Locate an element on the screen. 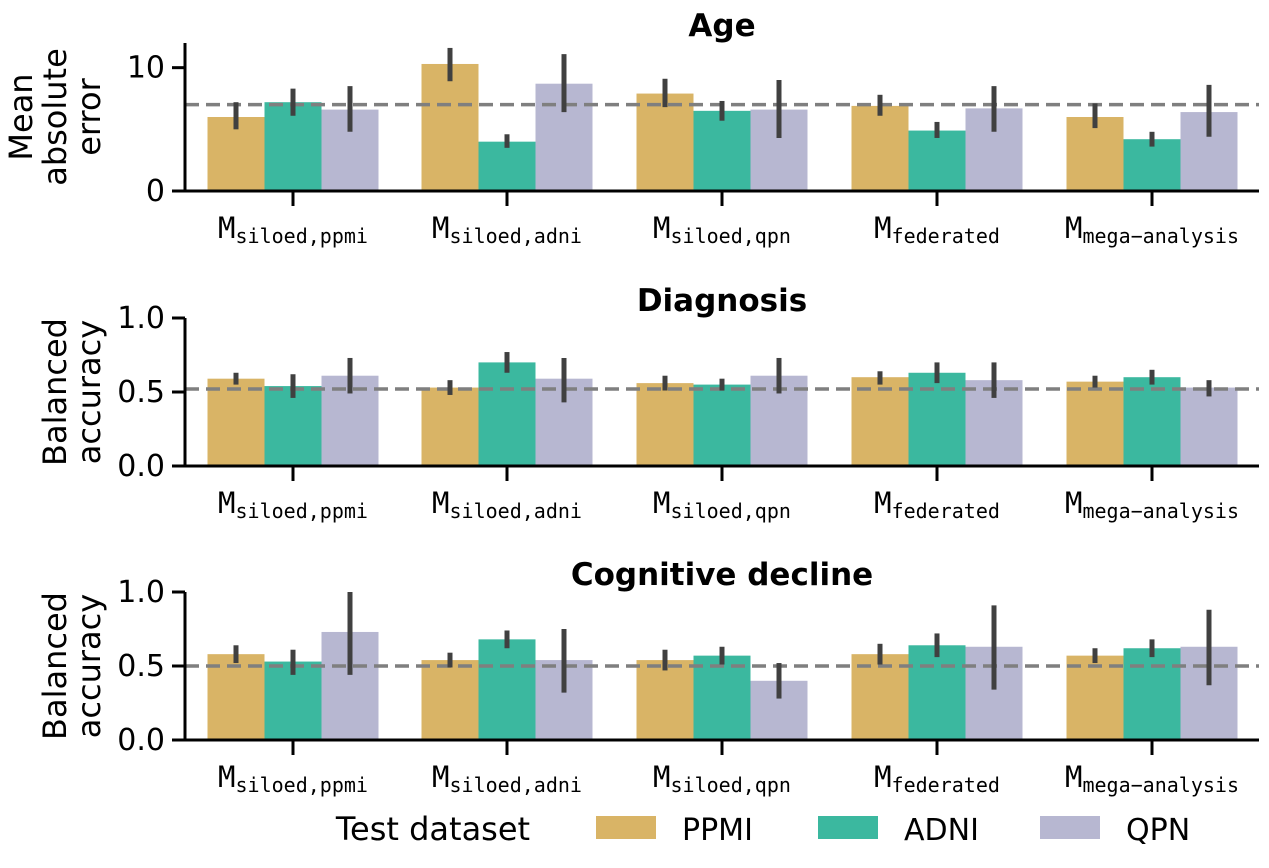 The width and height of the screenshot is (1269, 868). y-tick-label: 0 is located at coordinates (155, 191).